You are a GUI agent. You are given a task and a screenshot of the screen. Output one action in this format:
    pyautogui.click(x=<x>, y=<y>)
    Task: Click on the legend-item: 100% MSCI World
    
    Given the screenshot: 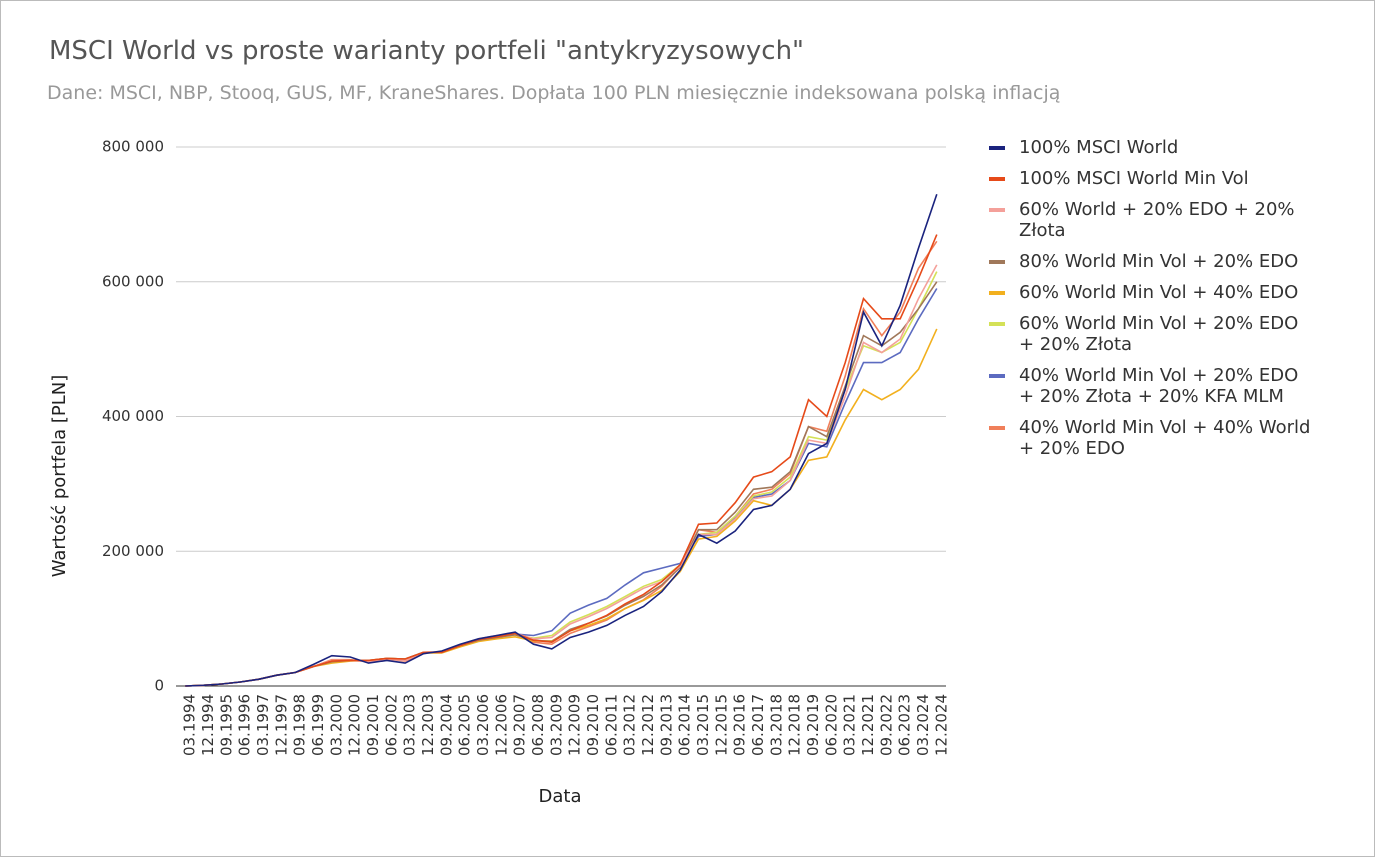 What is the action you would take?
    pyautogui.click(x=1161, y=147)
    